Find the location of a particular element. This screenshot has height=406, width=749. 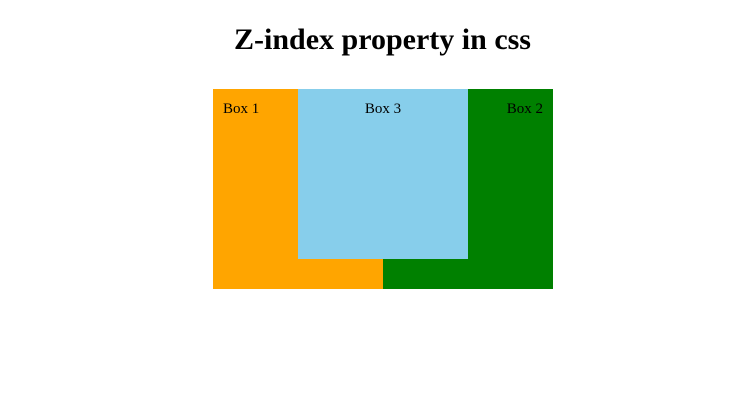

box-3: Box 3 is located at coordinates (383, 174).